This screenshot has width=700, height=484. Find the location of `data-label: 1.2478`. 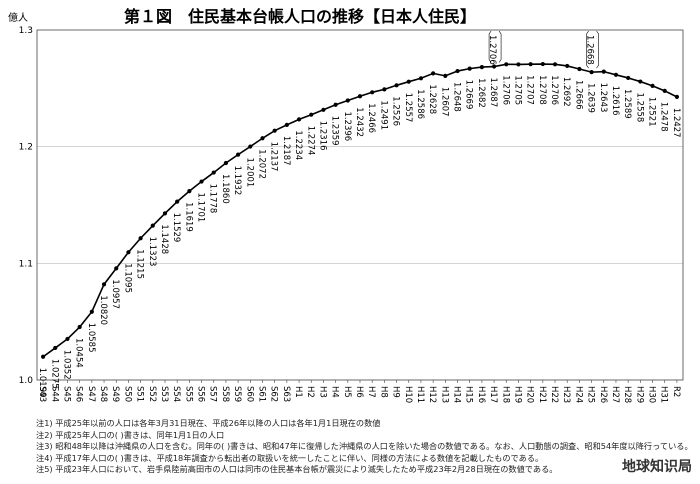

data-label: 1.2478 is located at coordinates (664, 117).